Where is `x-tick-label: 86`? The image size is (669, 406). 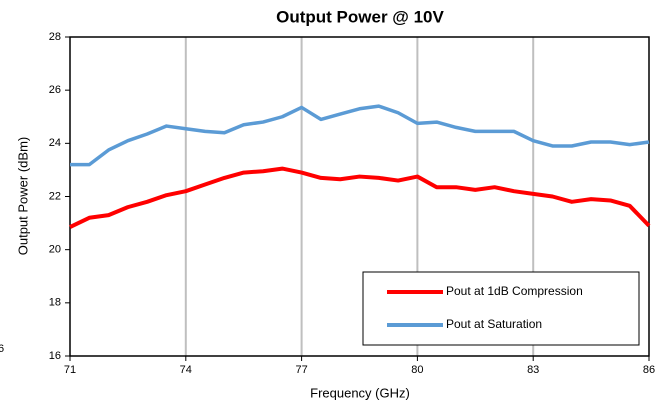
x-tick-label: 86 is located at coordinates (649, 370).